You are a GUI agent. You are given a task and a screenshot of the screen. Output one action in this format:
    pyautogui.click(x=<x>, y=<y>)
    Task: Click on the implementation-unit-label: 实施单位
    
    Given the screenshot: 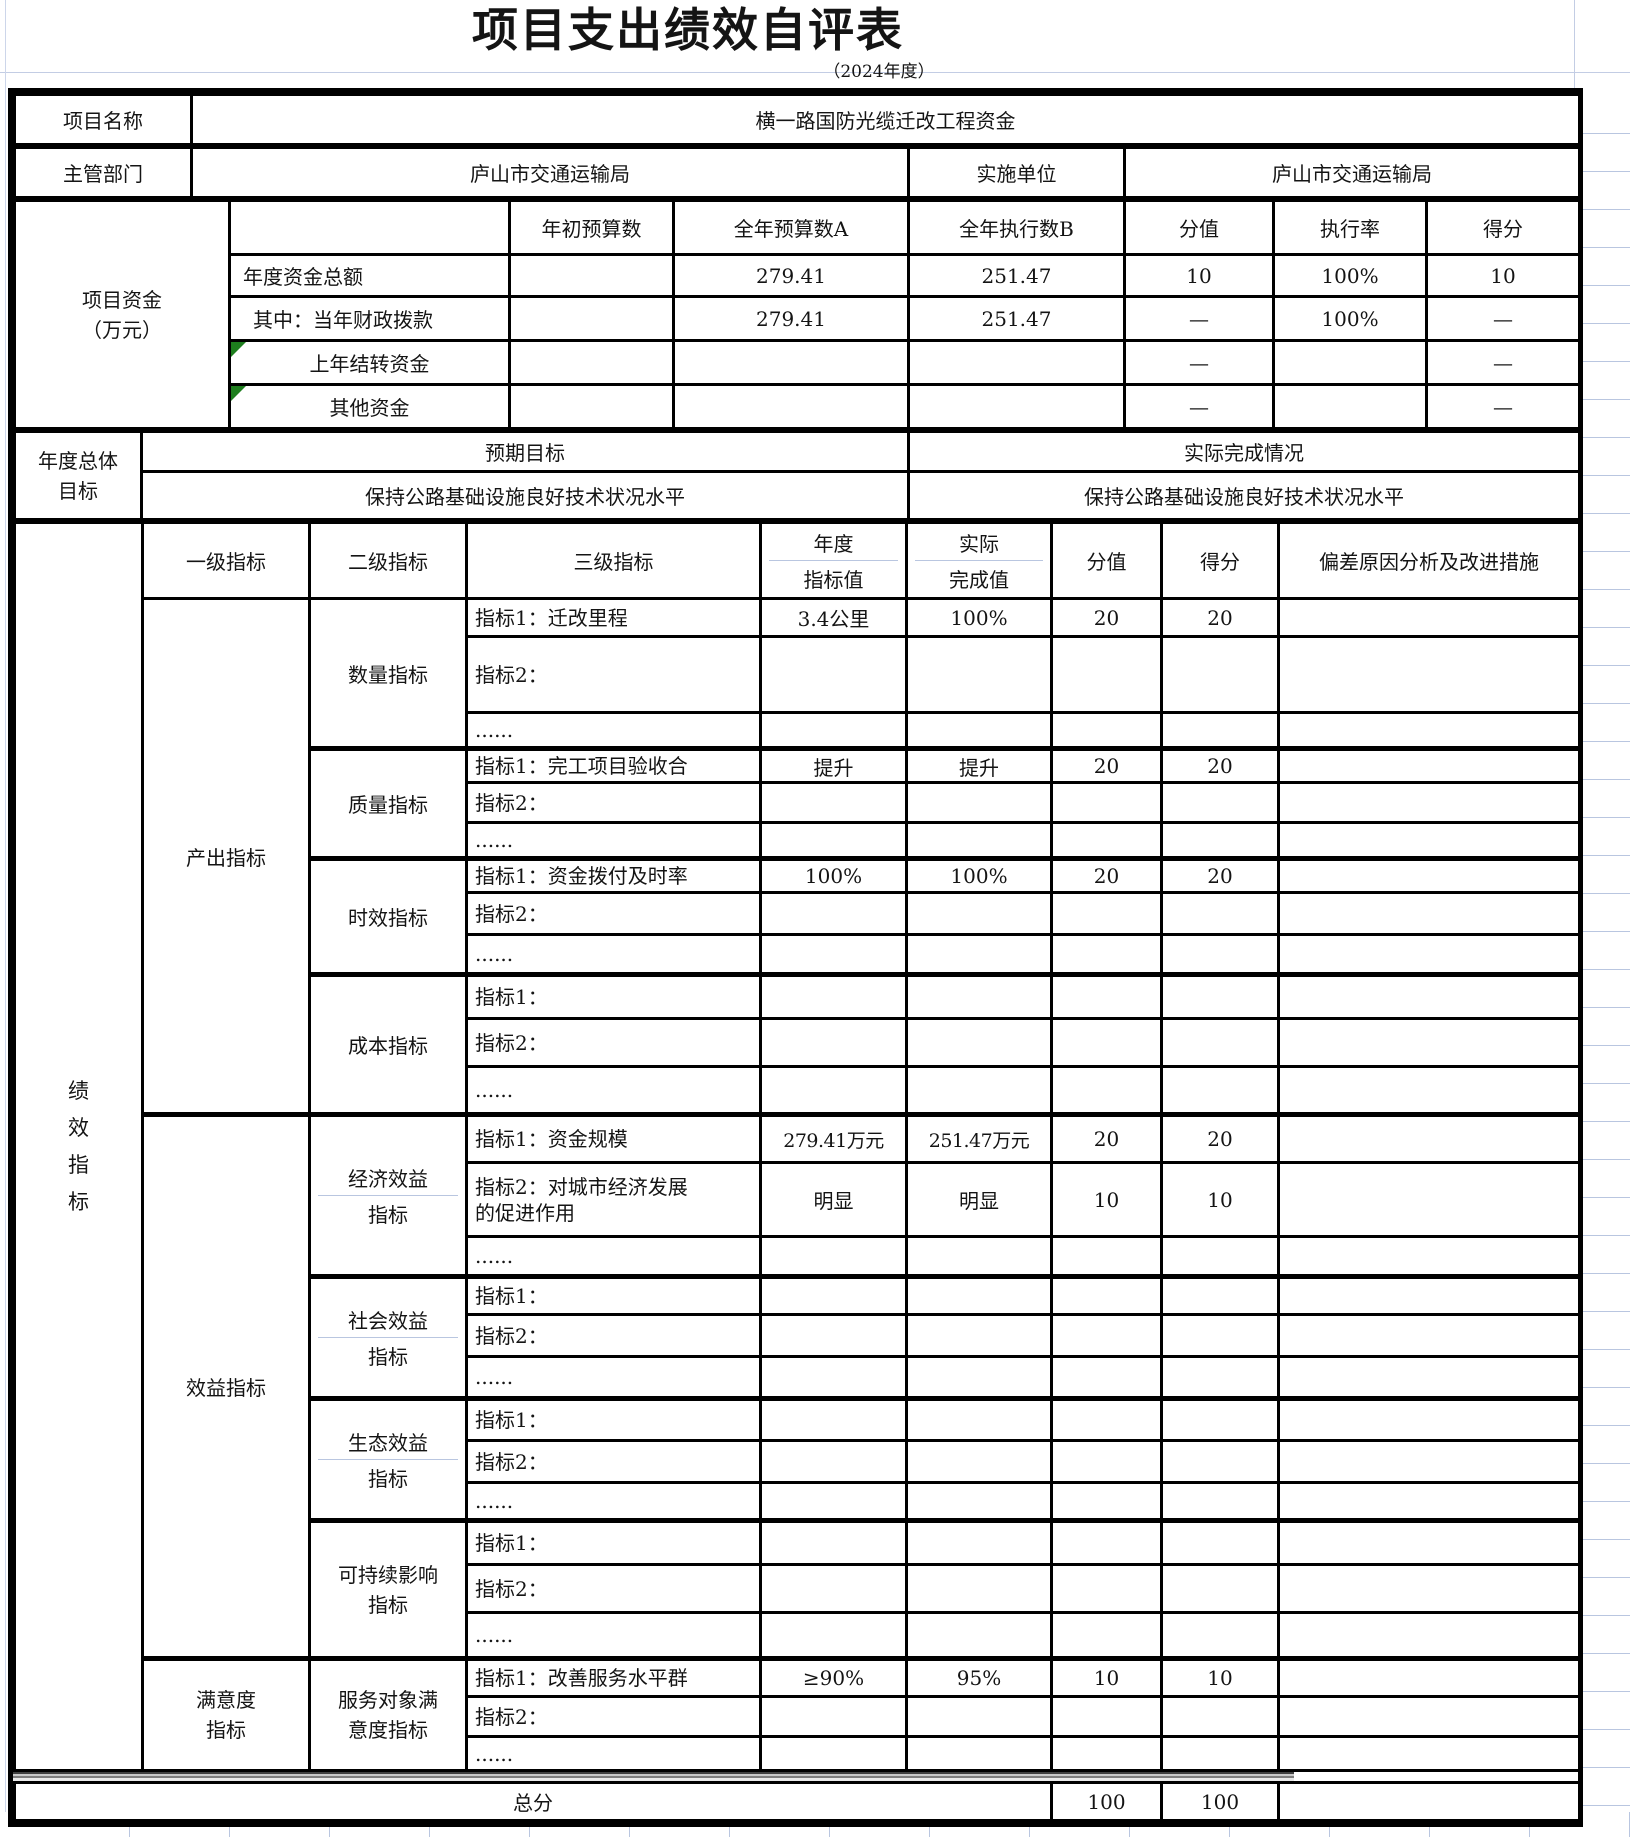 What is the action you would take?
    pyautogui.click(x=1016, y=172)
    